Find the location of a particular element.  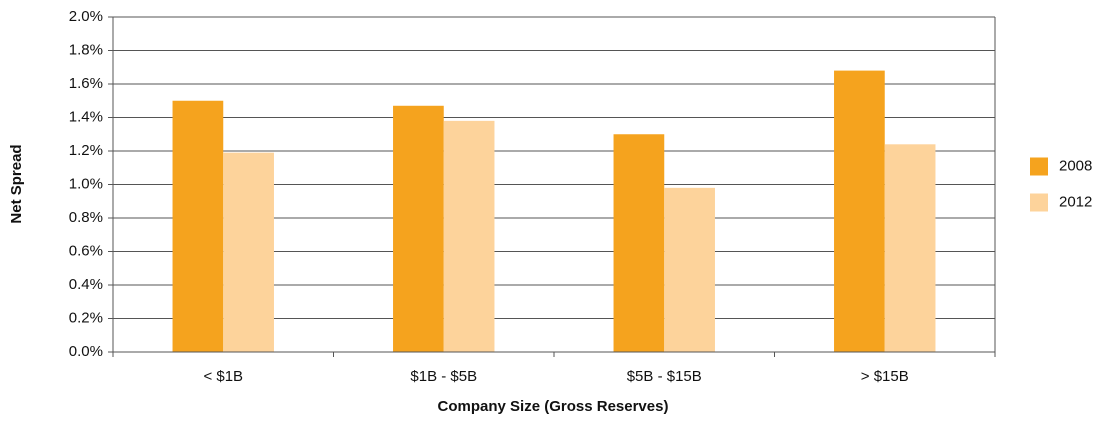

x-tick-label: > $15B is located at coordinates (885, 376).